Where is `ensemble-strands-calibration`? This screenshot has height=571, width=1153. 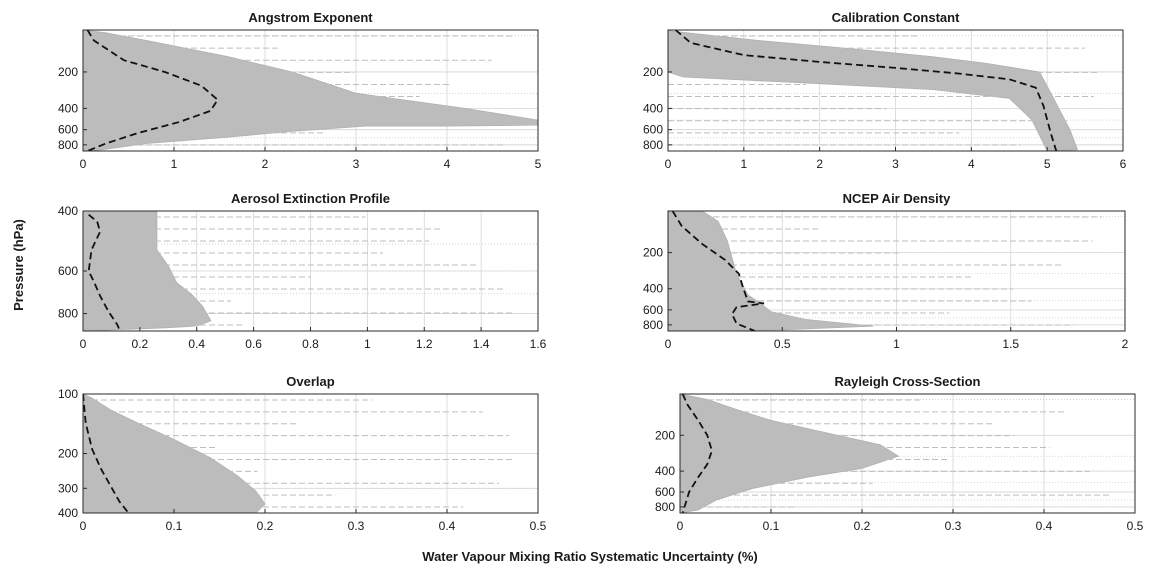
ensemble-strands-calibration is located at coordinates (884, 90).